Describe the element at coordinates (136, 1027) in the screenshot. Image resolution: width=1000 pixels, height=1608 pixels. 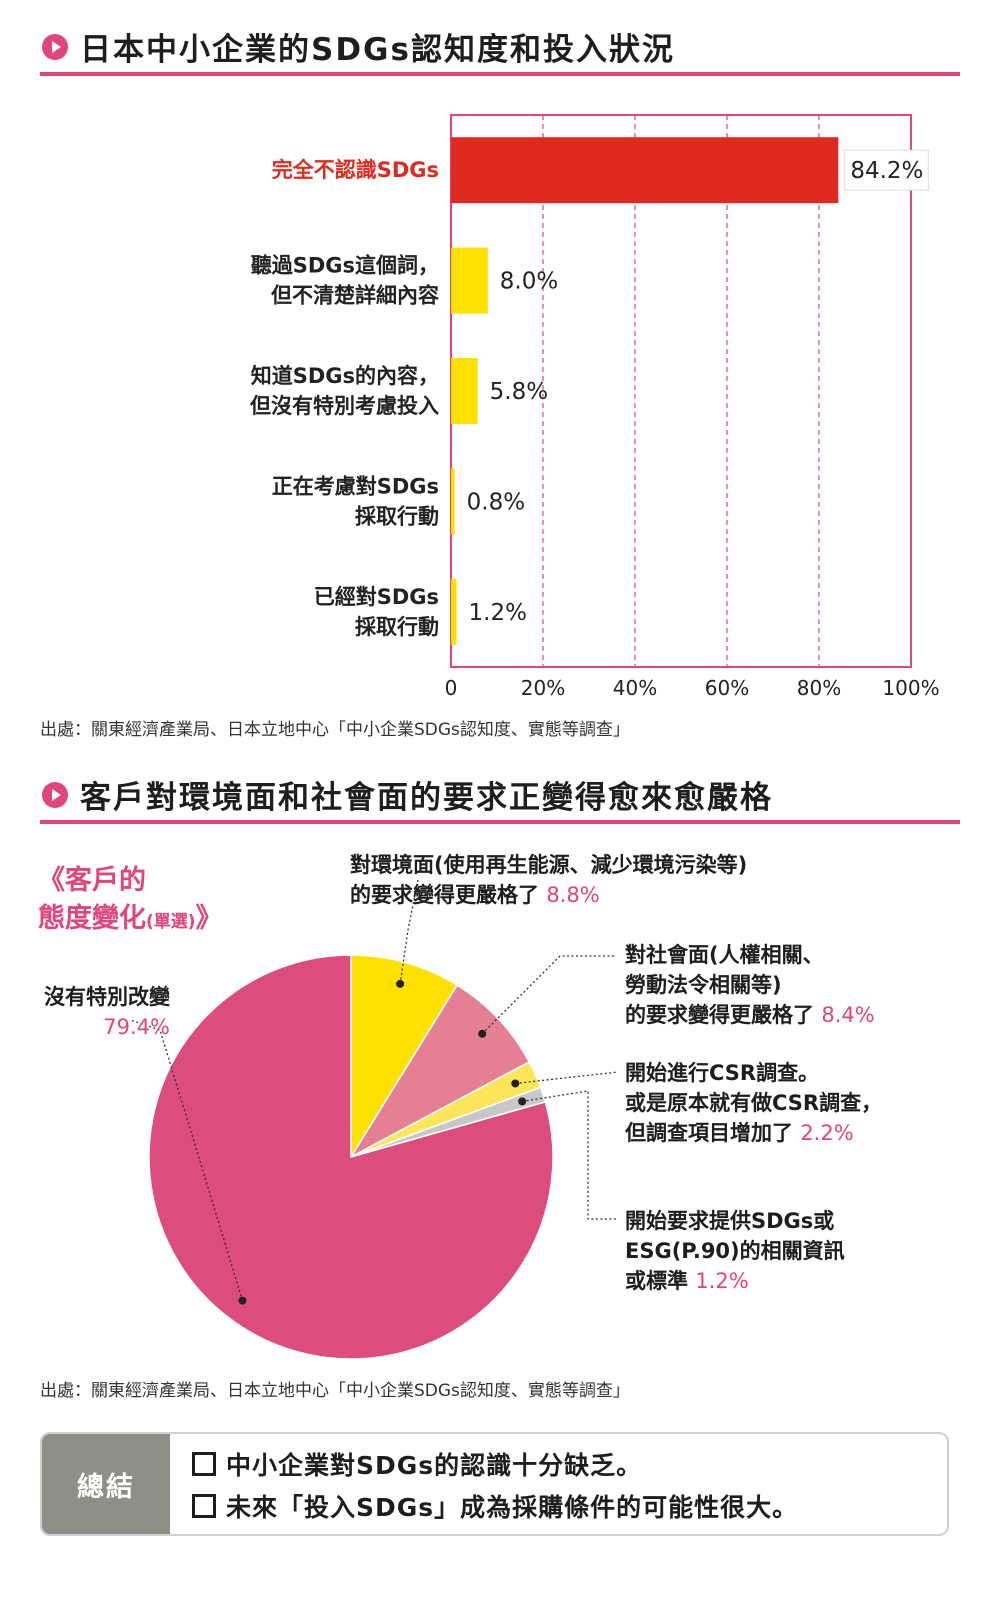
I see `annotation-value: 79.4%` at that location.